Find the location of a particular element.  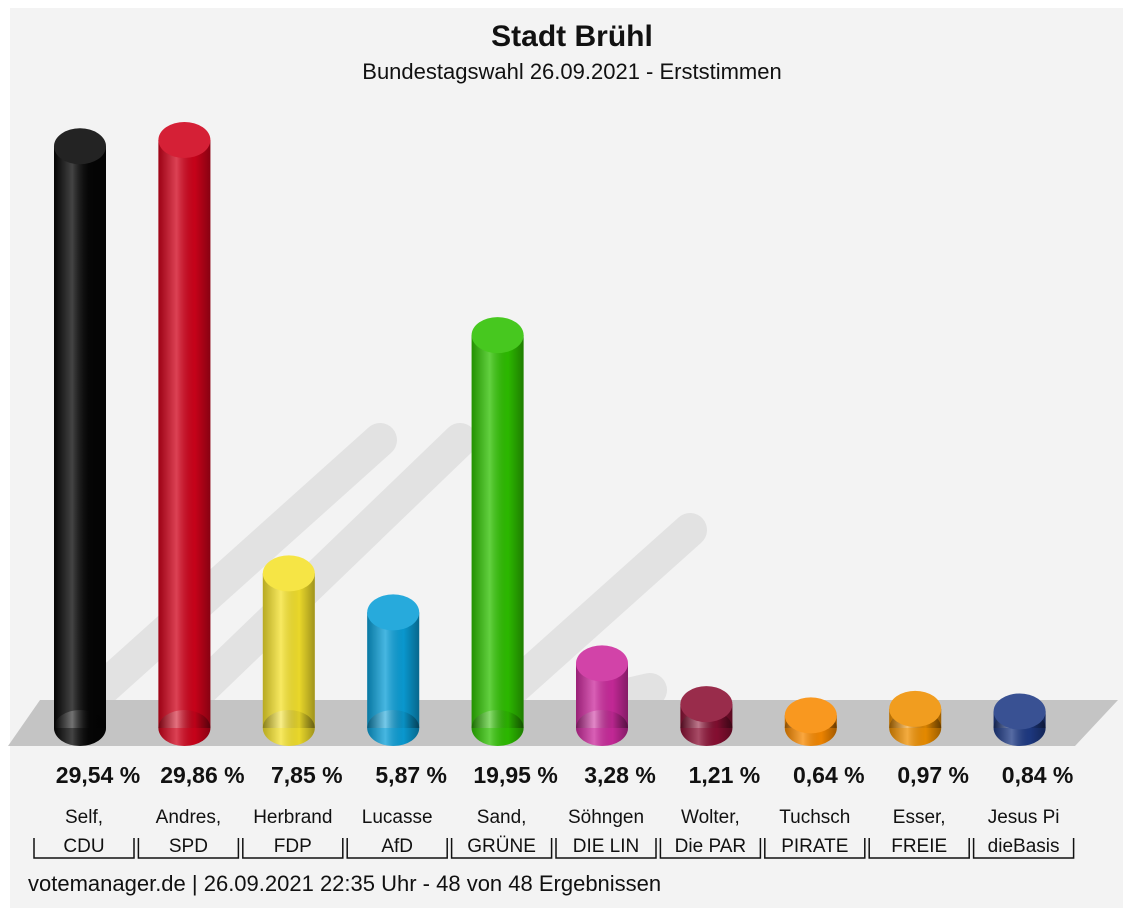

value-label: 1,21 % is located at coordinates (725, 775).